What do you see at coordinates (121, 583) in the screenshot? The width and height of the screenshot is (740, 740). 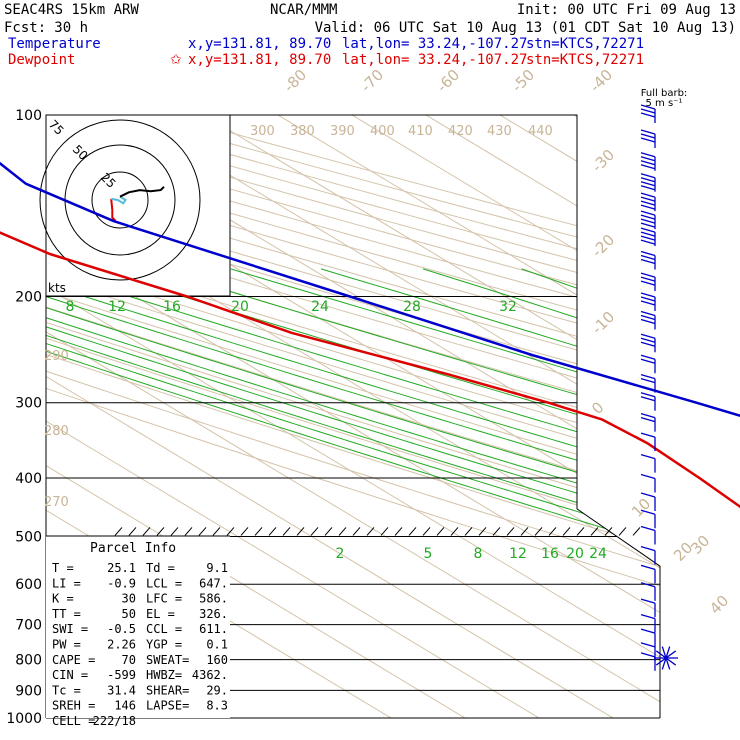 I see `parcel-info-value: -0.9` at bounding box center [121, 583].